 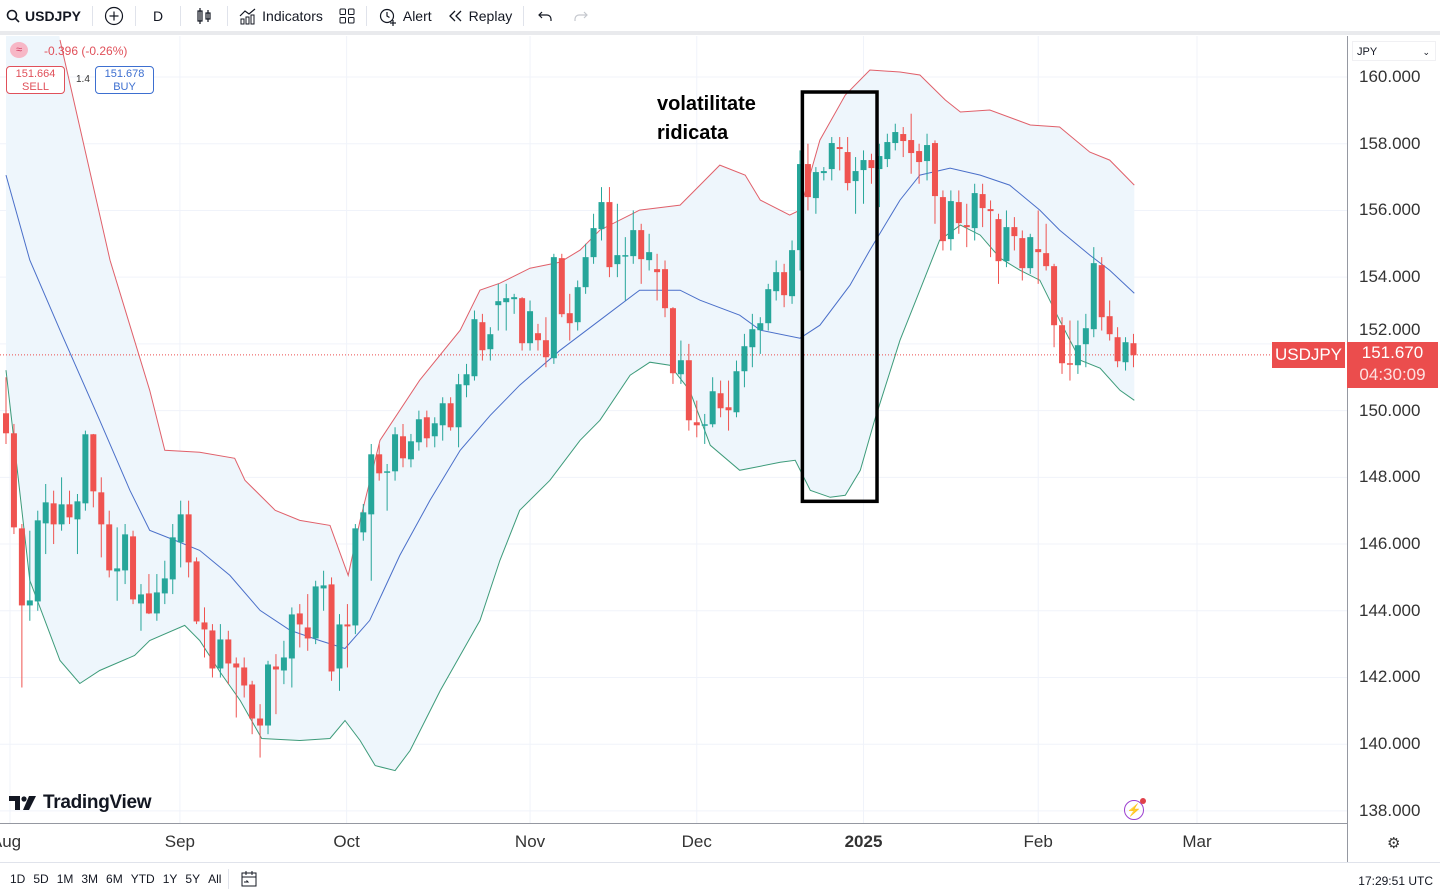 I want to click on indicators-label: Indicators, so click(x=292, y=15).